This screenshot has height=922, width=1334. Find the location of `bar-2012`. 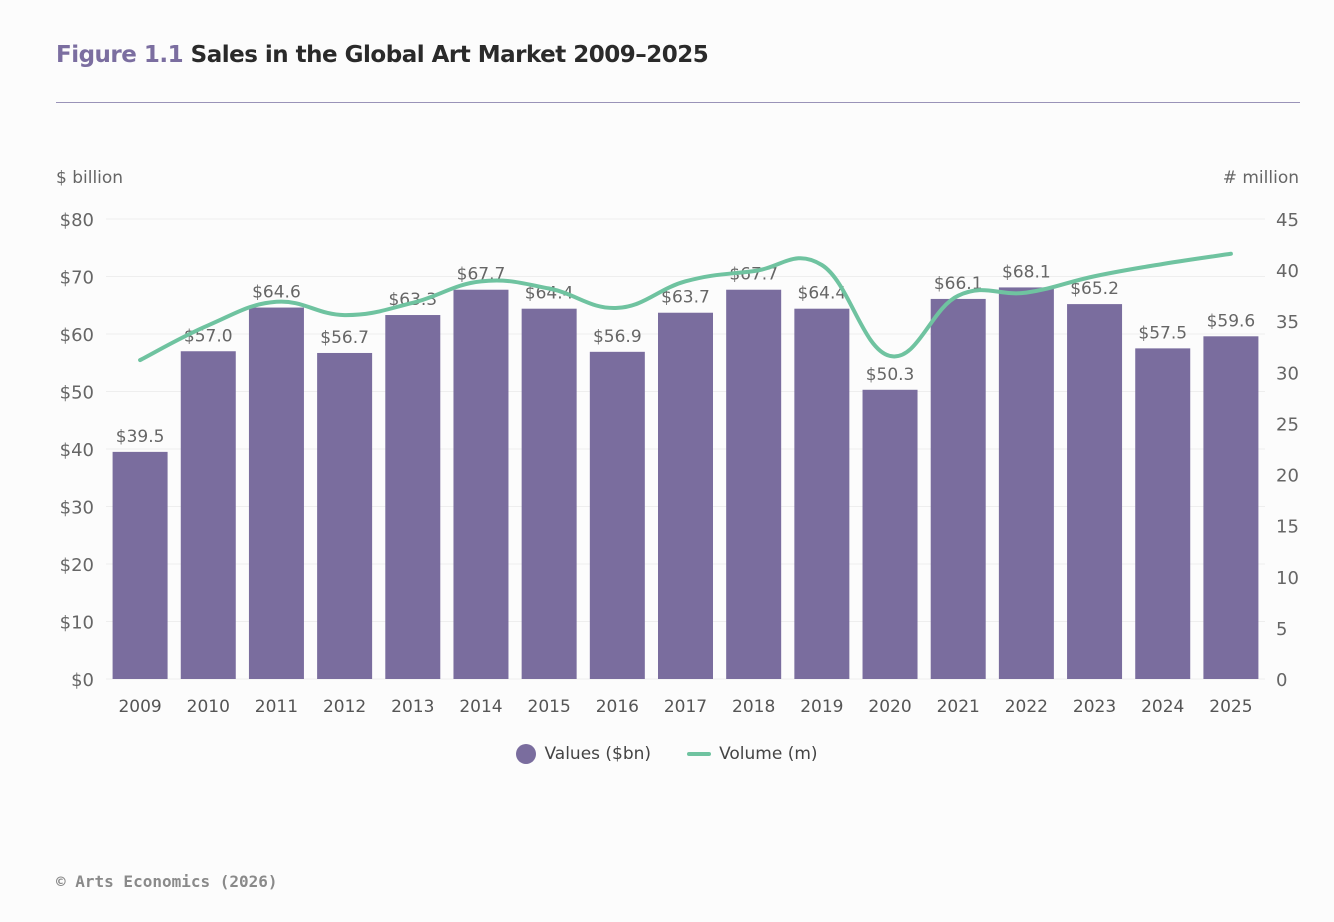

bar-2012 is located at coordinates (345, 515).